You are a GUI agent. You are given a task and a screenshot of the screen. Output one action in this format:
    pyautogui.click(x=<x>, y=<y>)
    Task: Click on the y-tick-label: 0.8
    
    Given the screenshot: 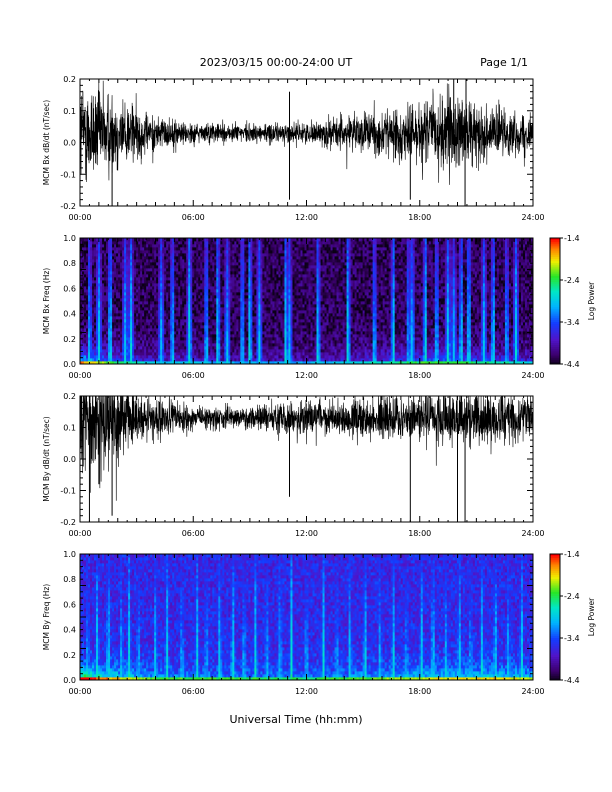 What is the action you would take?
    pyautogui.click(x=69, y=579)
    